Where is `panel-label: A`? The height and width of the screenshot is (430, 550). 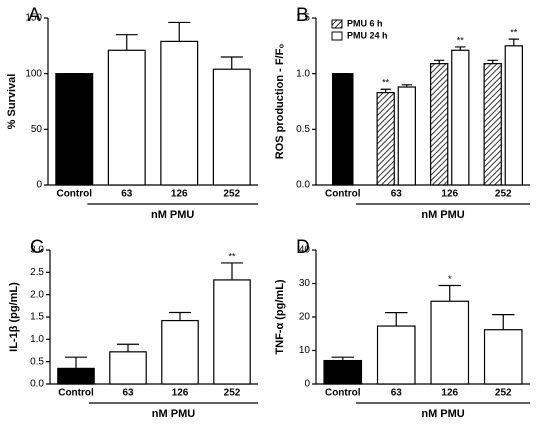
panel-label: A is located at coordinates (34, 15).